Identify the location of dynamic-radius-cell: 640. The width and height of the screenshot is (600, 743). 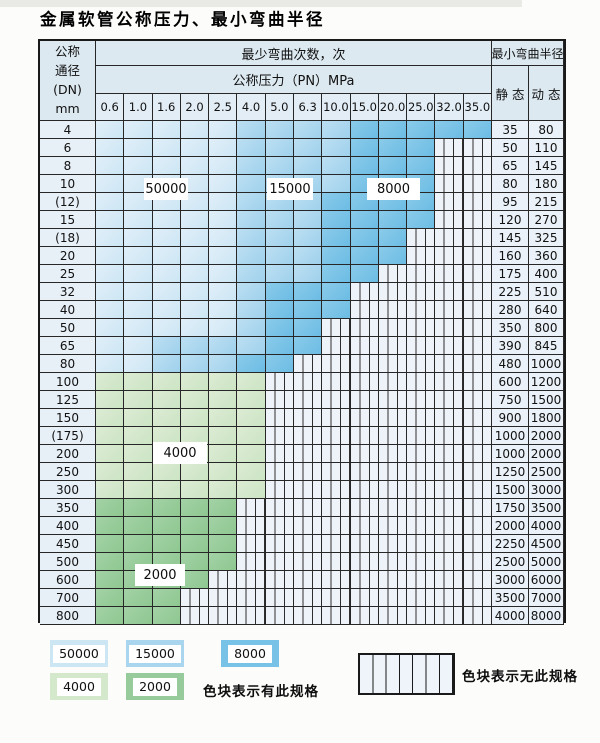
(546, 310).